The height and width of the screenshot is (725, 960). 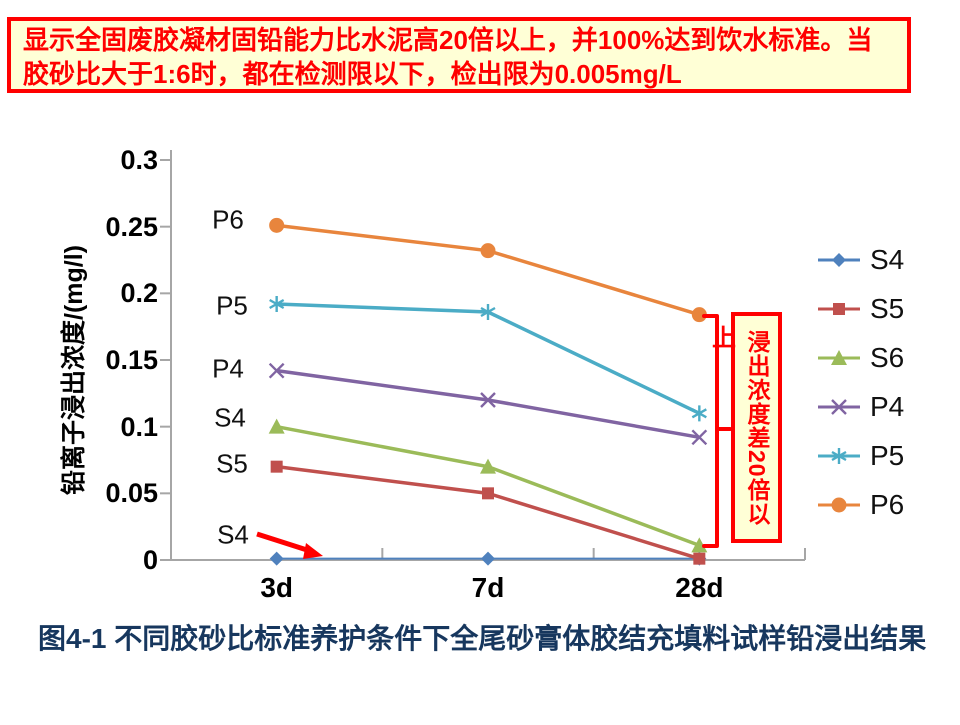 What do you see at coordinates (887, 357) in the screenshot?
I see `legend-item-label: S6` at bounding box center [887, 357].